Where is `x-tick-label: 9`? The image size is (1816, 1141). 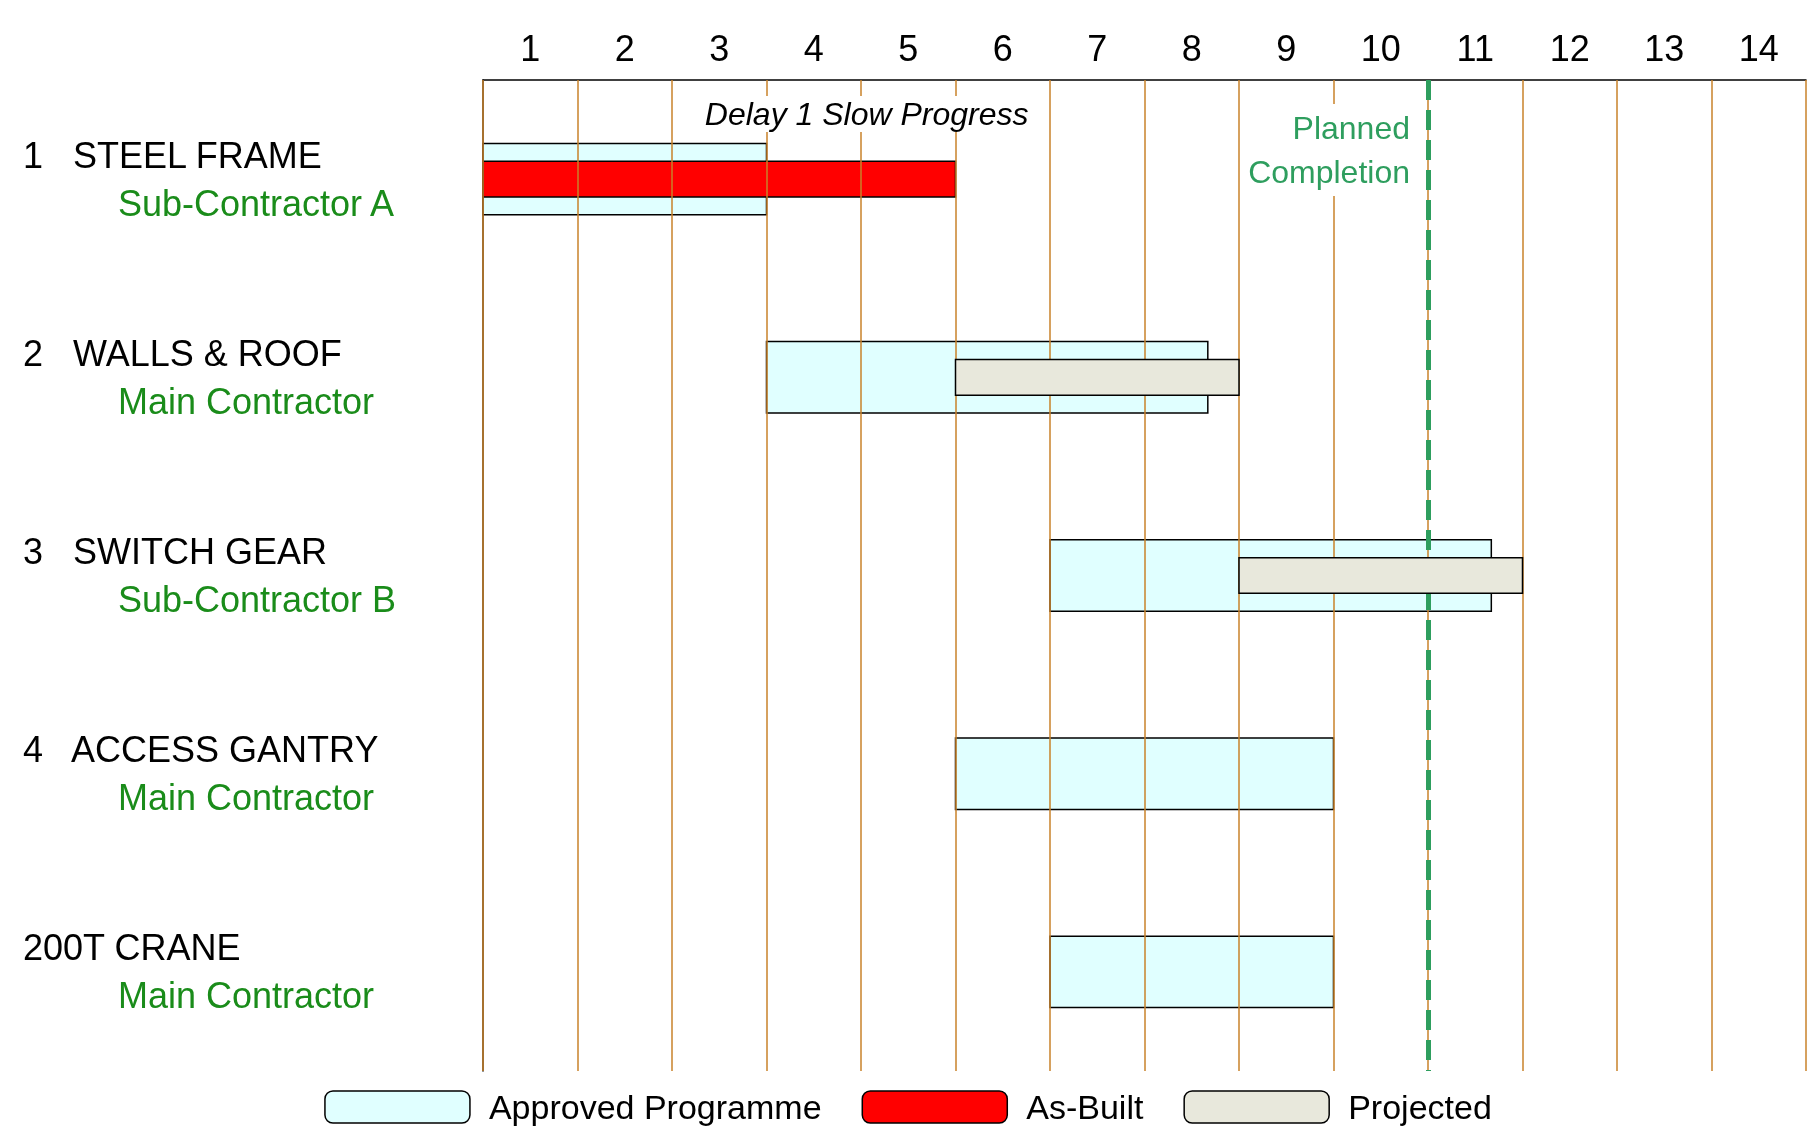 x-tick-label: 9 is located at coordinates (1286, 48).